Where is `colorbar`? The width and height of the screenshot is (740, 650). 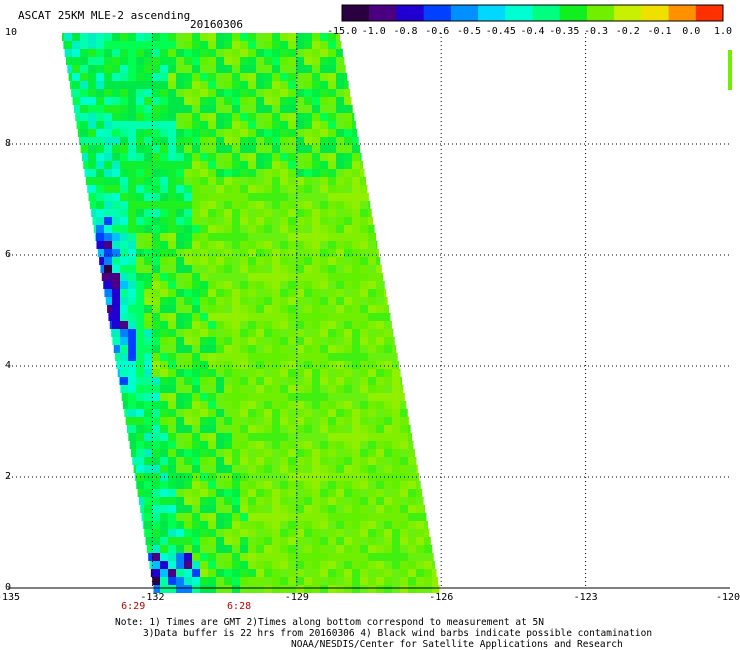 colorbar is located at coordinates (532, 13).